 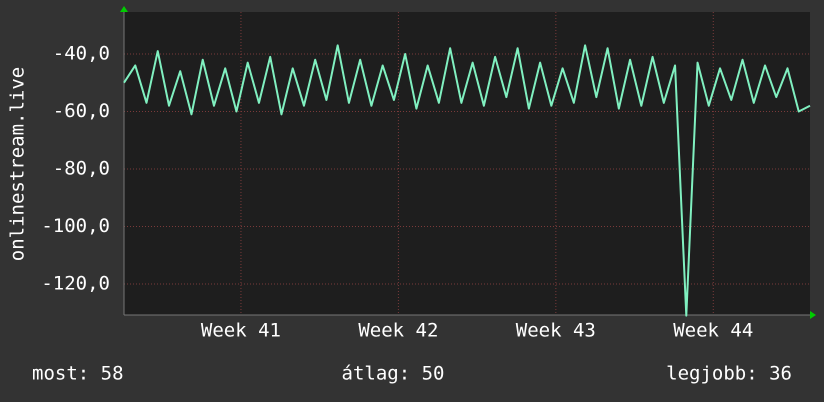 What do you see at coordinates (124, 9) in the screenshot?
I see `y-arrow` at bounding box center [124, 9].